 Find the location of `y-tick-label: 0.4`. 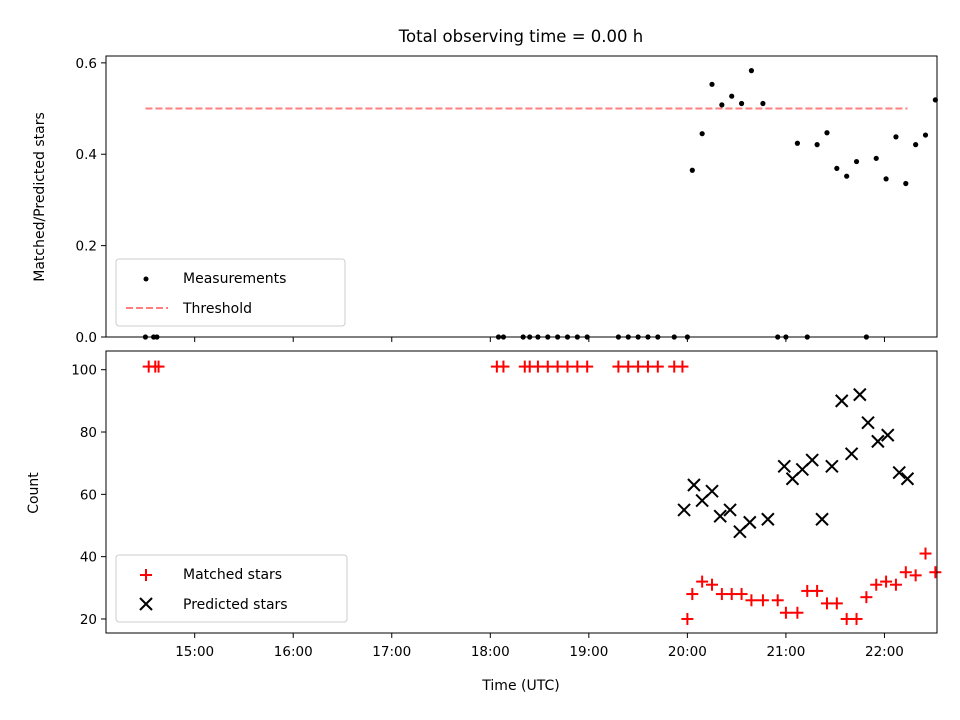

y-tick-label: 0.4 is located at coordinates (86, 155).